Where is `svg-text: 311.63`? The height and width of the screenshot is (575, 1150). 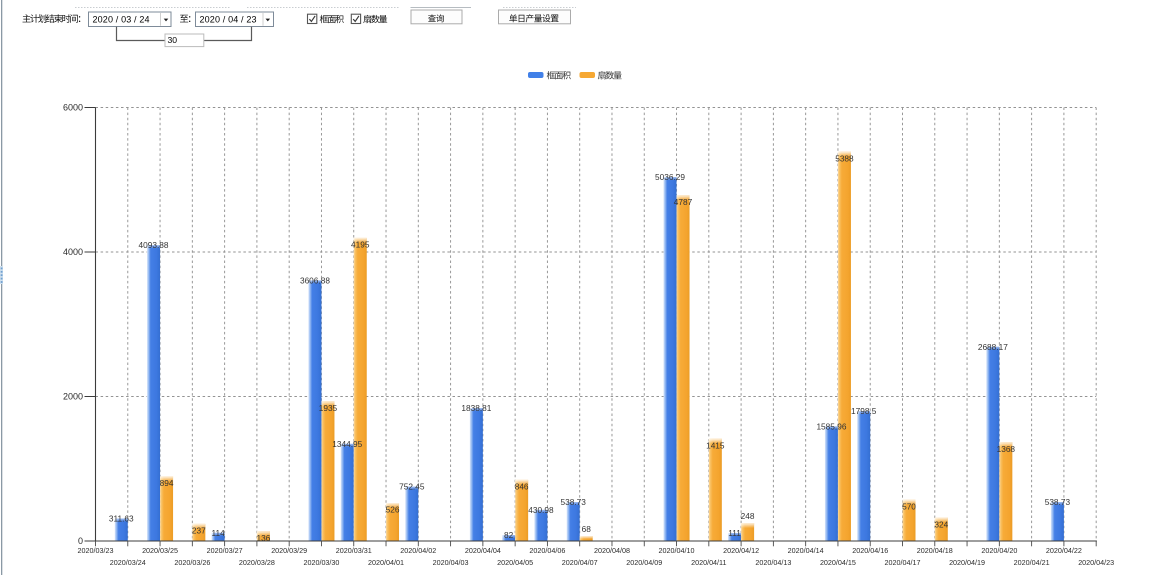
svg-text: 311.63 is located at coordinates (121, 518).